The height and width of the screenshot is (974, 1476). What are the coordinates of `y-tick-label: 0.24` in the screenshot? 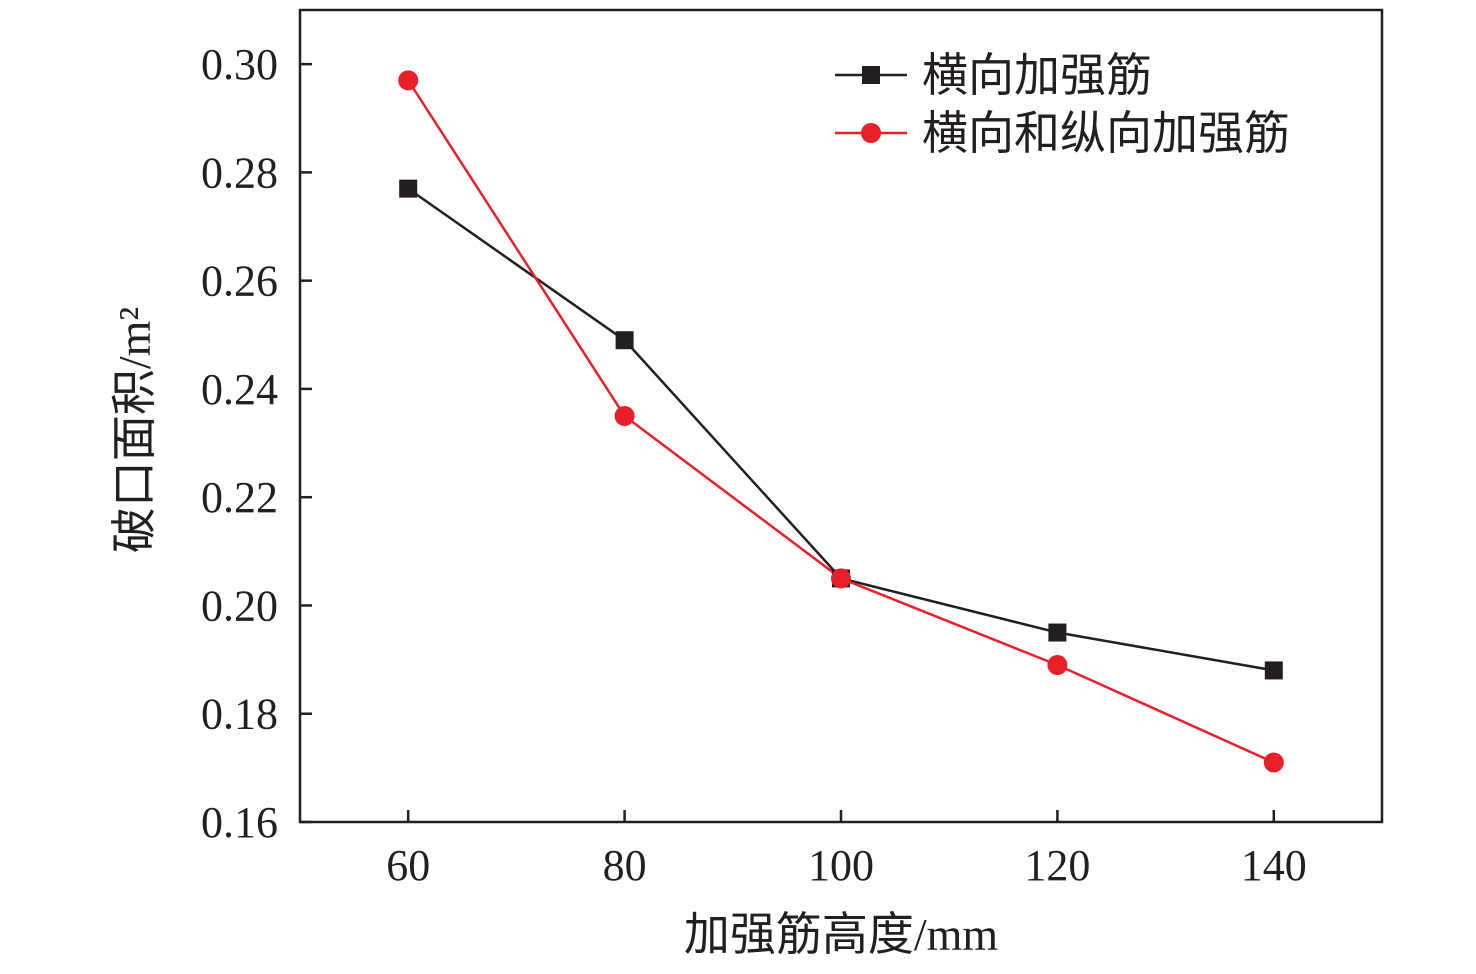 It's located at (239, 389).